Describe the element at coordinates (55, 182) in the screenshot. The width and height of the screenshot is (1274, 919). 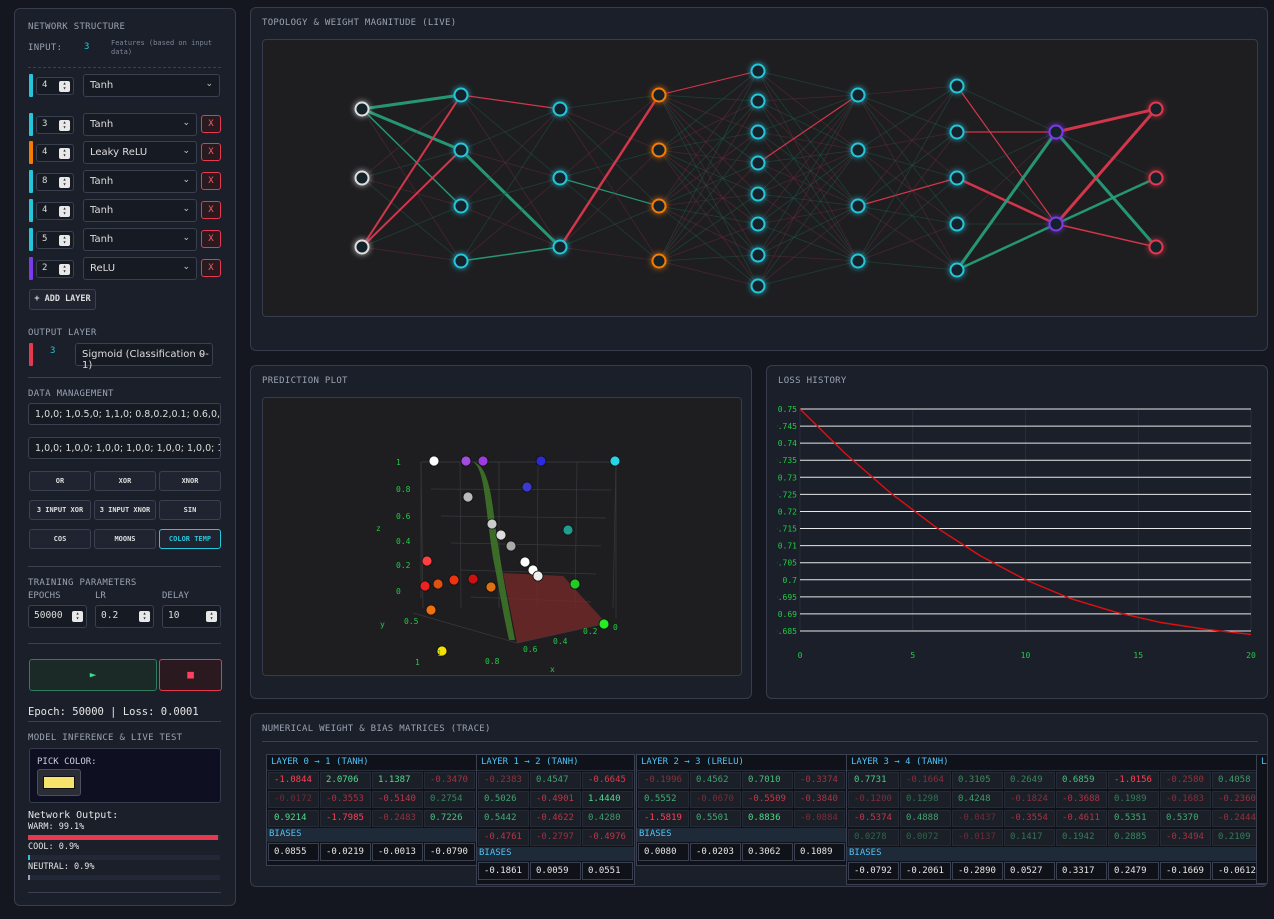
I see `layer-neuron-count: 8 ▴ ▾` at that location.